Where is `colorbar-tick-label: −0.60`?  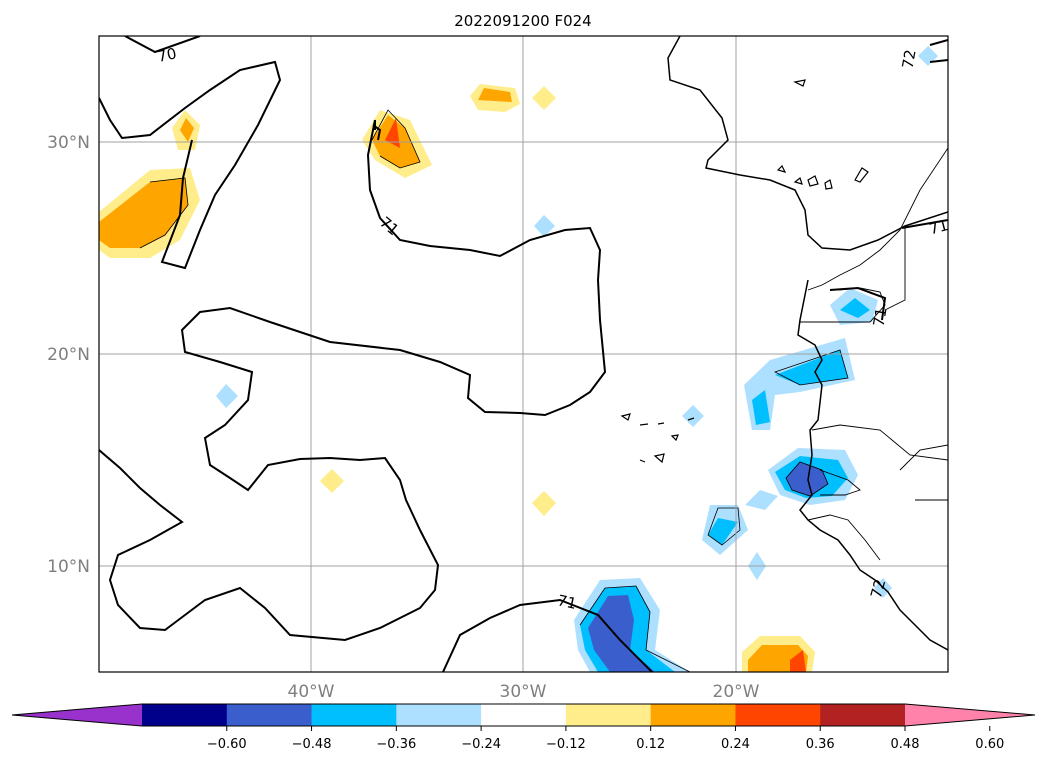 colorbar-tick-label: −0.60 is located at coordinates (227, 744).